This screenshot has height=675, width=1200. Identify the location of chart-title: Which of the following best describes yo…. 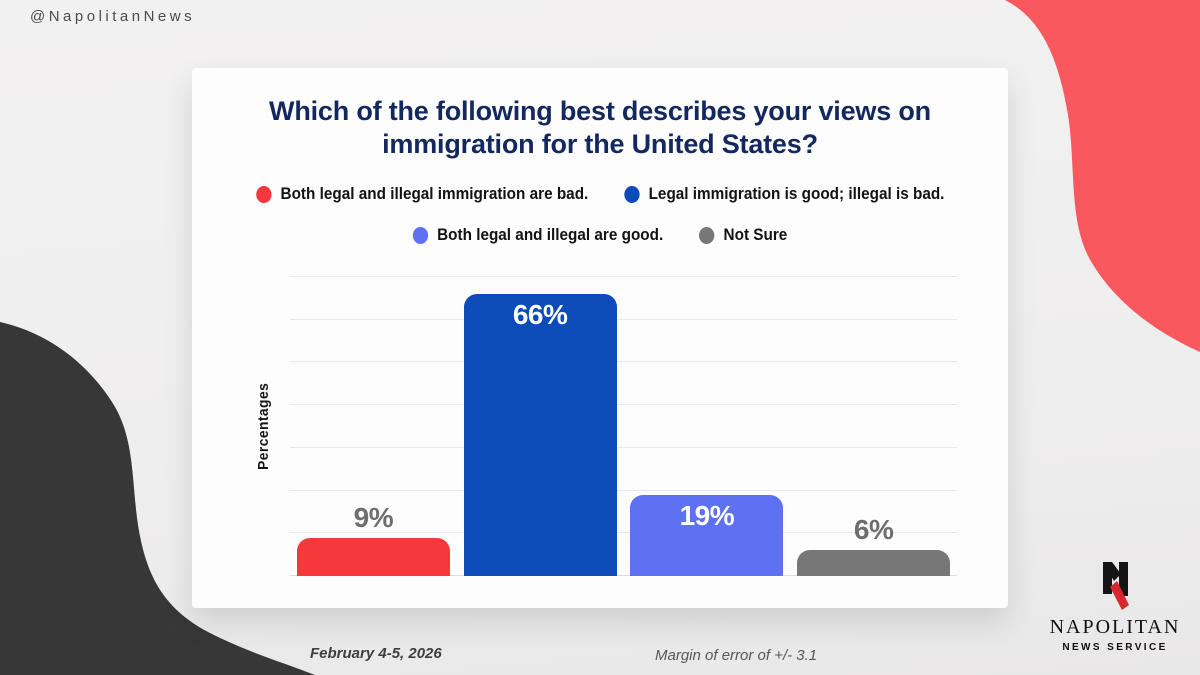
(600, 127).